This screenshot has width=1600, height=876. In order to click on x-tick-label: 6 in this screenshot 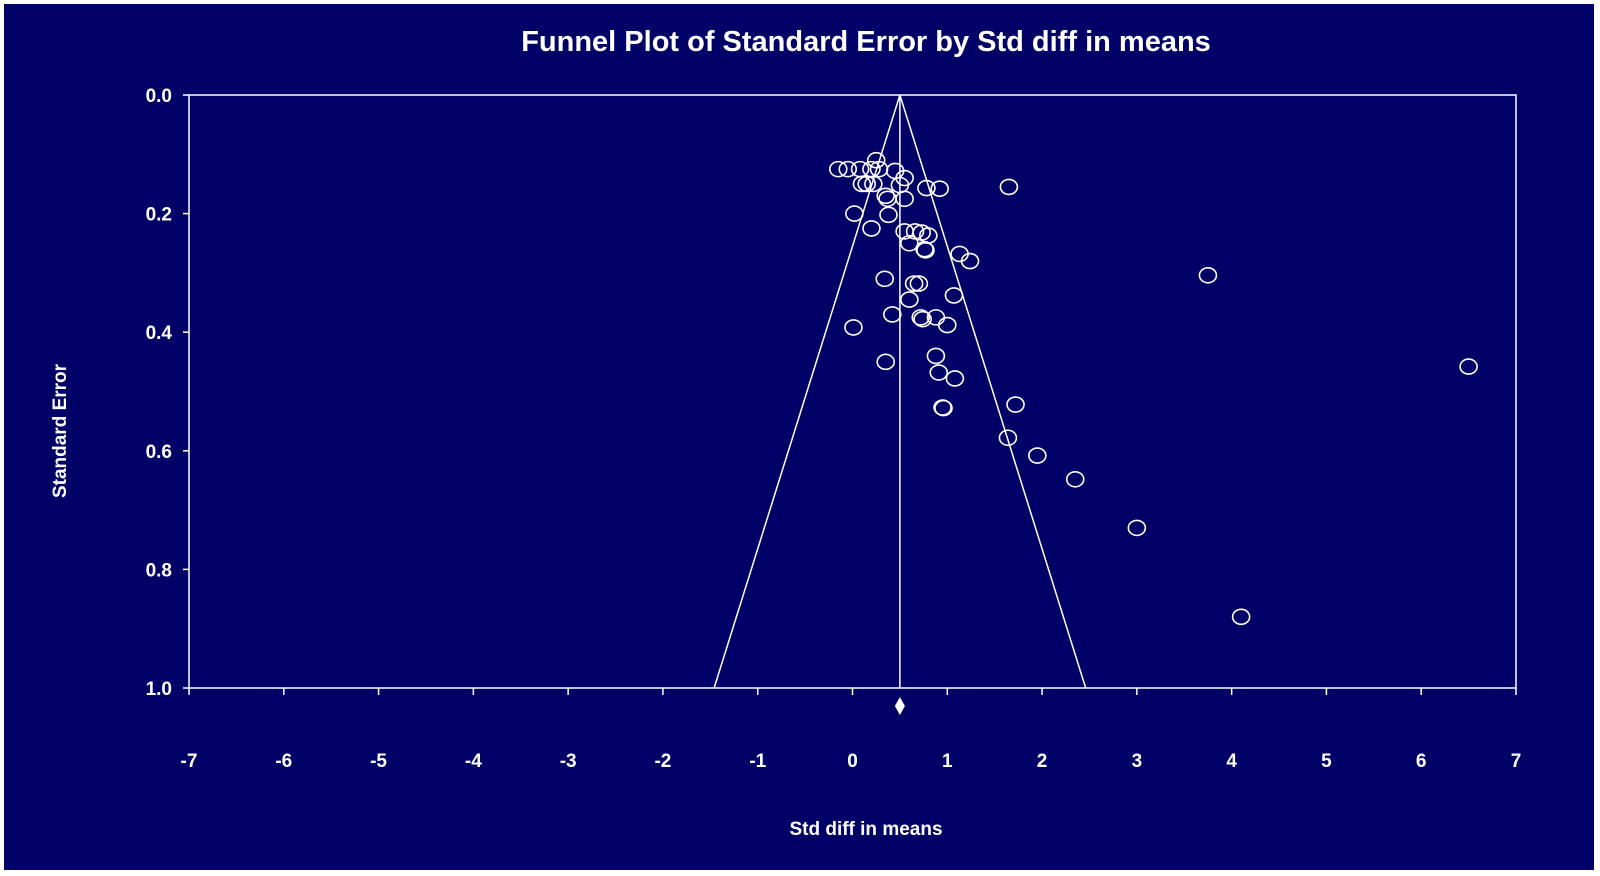, I will do `click(1421, 761)`.